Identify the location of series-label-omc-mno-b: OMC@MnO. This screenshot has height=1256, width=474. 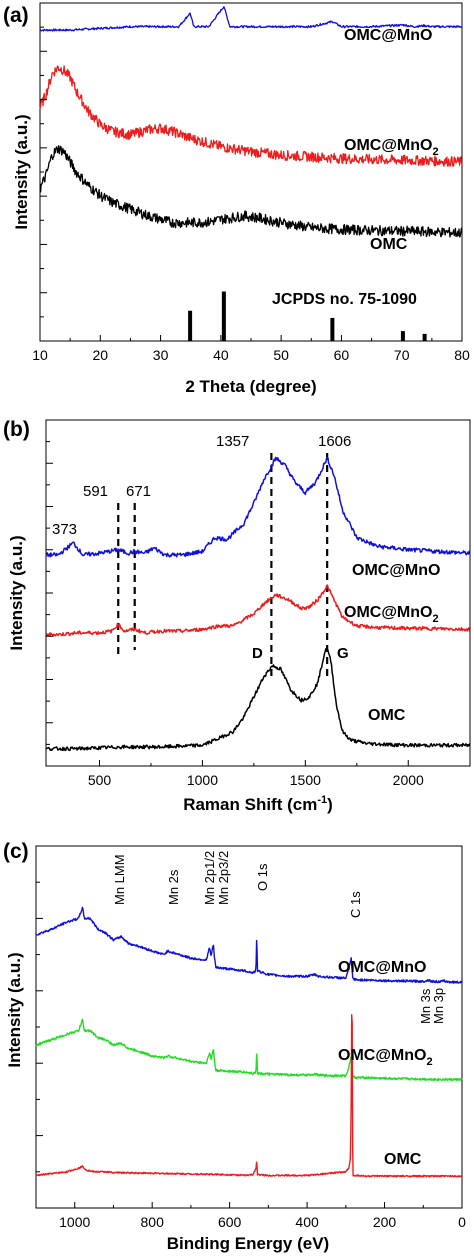
(396, 570).